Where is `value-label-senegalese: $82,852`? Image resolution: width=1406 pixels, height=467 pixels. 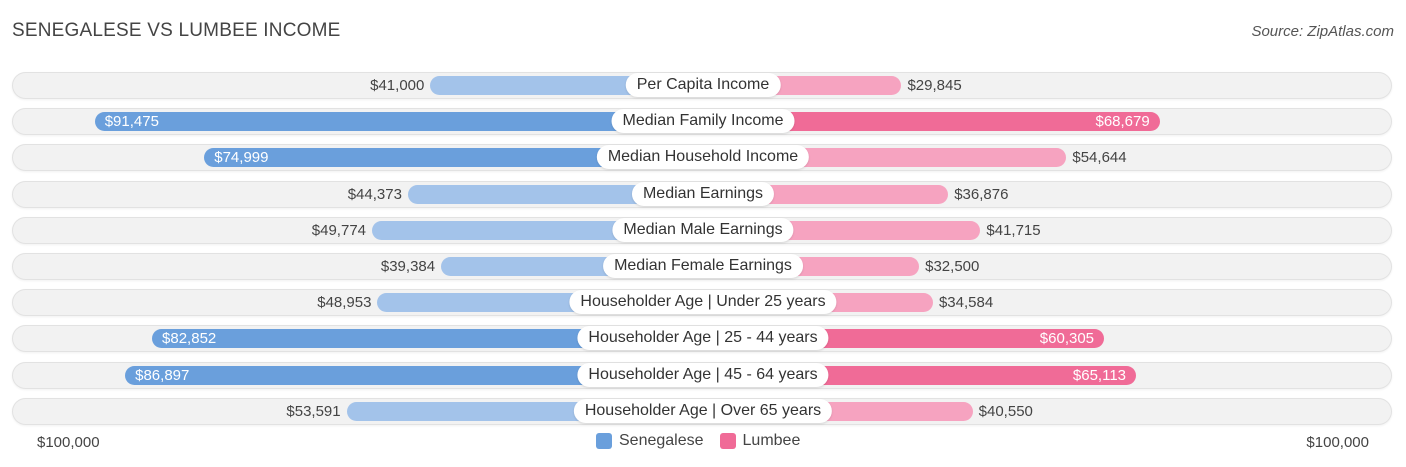 value-label-senegalese: $82,852 is located at coordinates (189, 338).